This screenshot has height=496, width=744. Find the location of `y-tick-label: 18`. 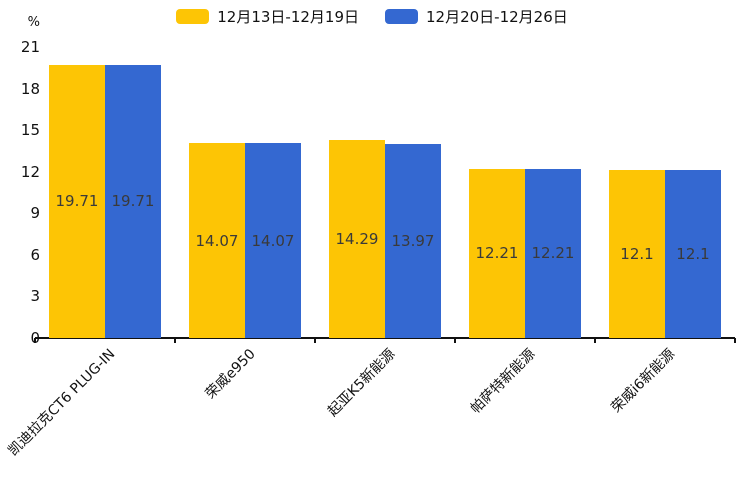

y-tick-label: 18 is located at coordinates (30, 88).